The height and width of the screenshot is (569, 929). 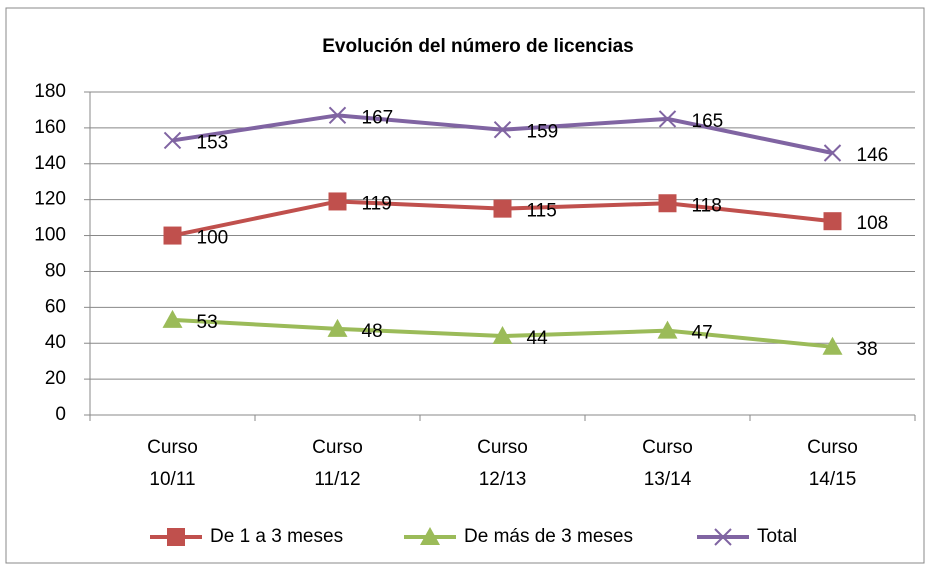 I want to click on y-tick-label: 0, so click(x=60, y=414).